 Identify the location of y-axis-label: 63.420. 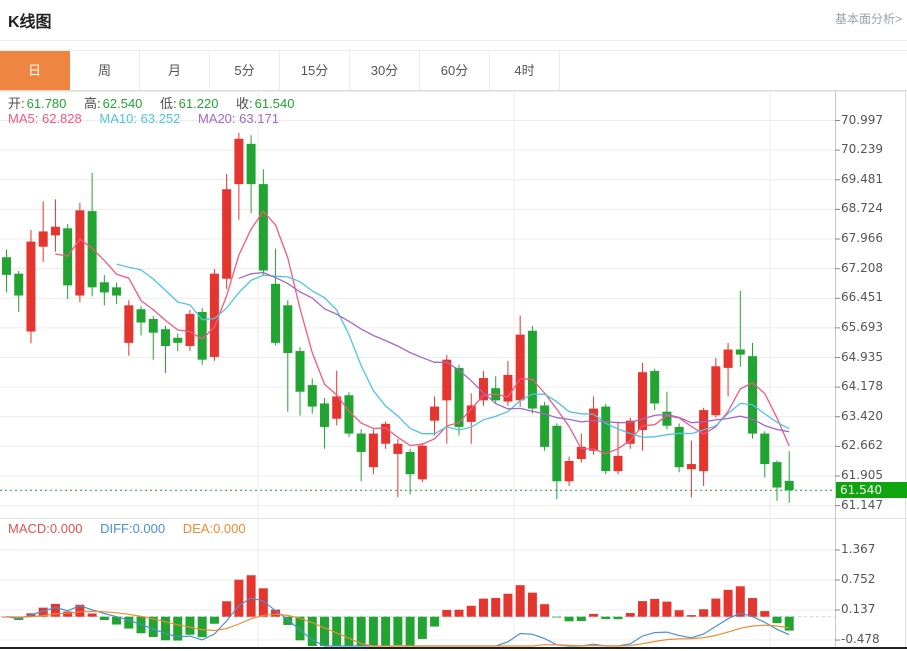
(862, 415).